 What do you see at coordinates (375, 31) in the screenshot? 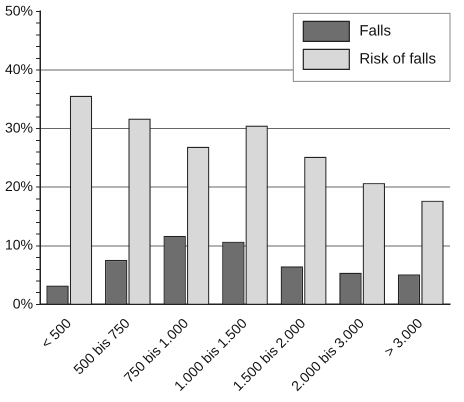
I see `legend-label: Falls` at bounding box center [375, 31].